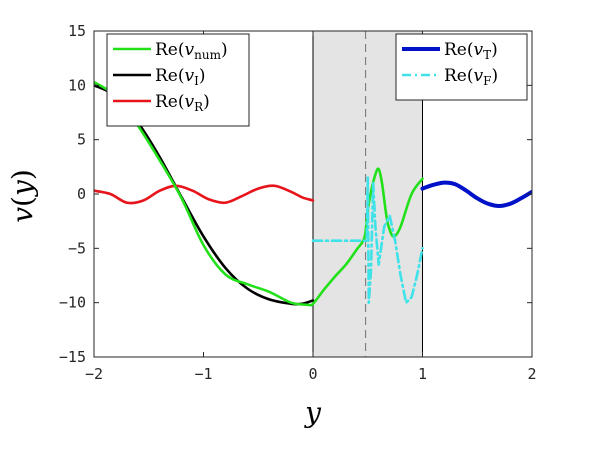 This screenshot has height=474, width=591. I want to click on x-tick-label: 0, so click(312, 374).